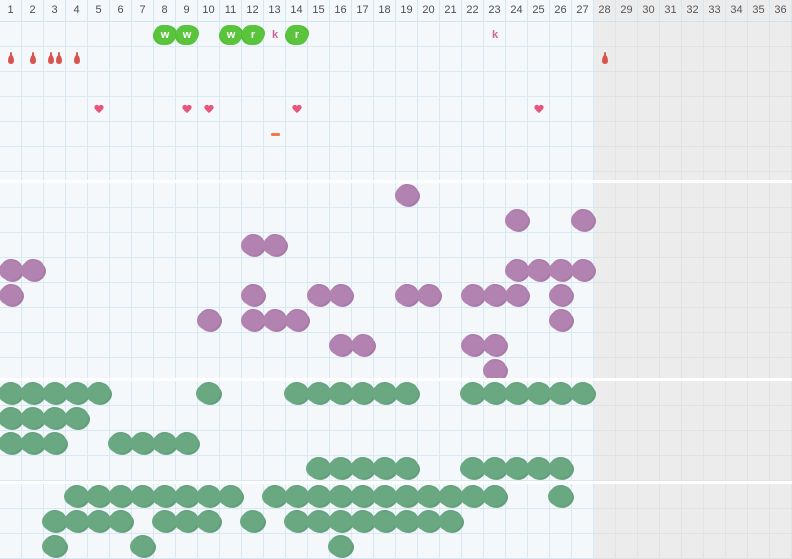 This screenshot has height=559, width=792. What do you see at coordinates (253, 34) in the screenshot?
I see `activity-marker-r-icon: r` at bounding box center [253, 34].